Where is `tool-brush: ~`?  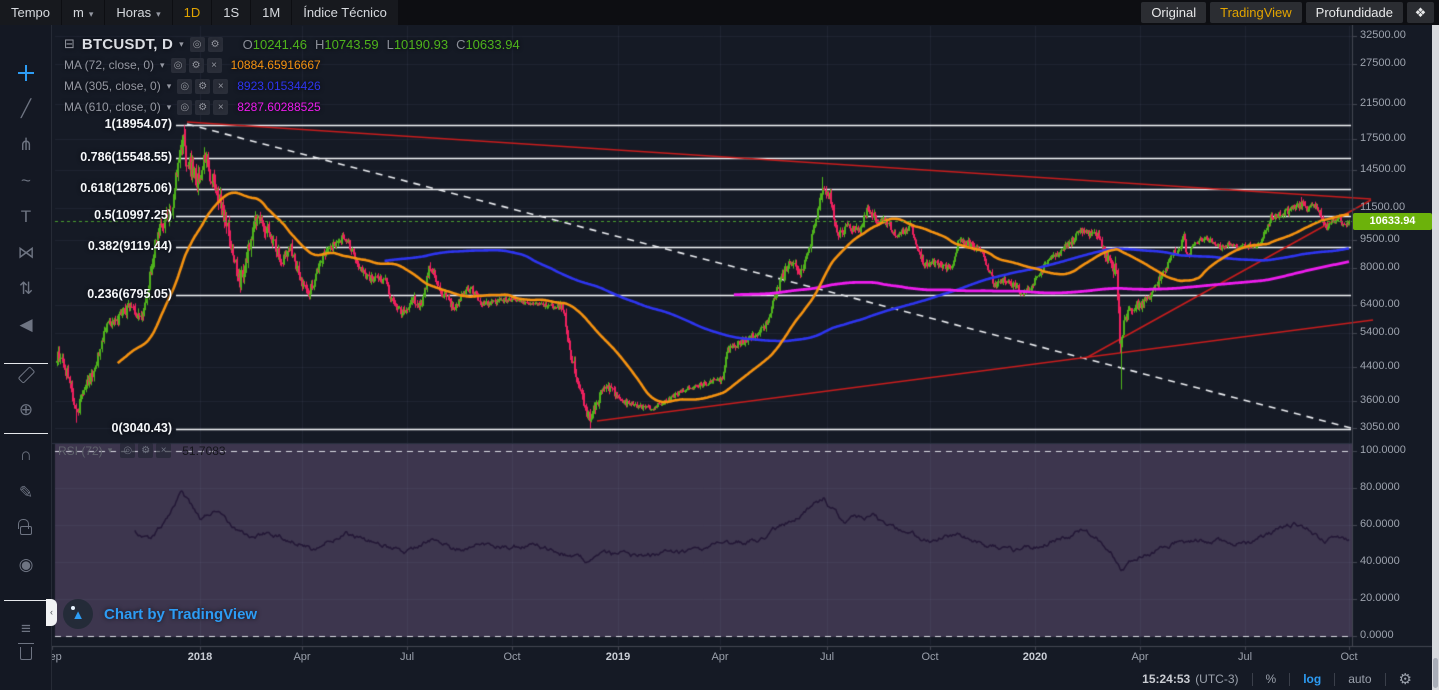 tool-brush: ~ is located at coordinates (26, 181).